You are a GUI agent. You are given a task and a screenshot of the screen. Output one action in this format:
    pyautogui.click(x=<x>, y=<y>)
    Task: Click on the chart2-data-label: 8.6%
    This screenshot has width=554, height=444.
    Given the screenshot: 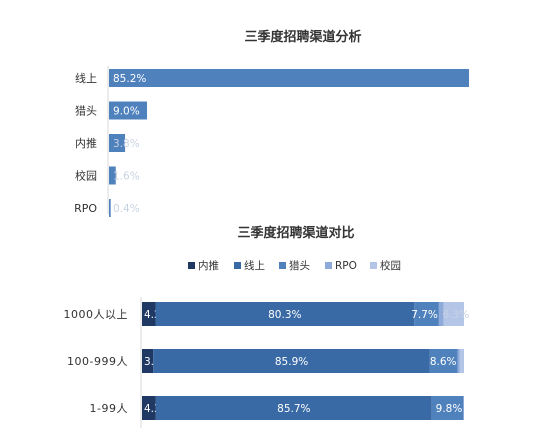 What is the action you would take?
    pyautogui.click(x=443, y=362)
    